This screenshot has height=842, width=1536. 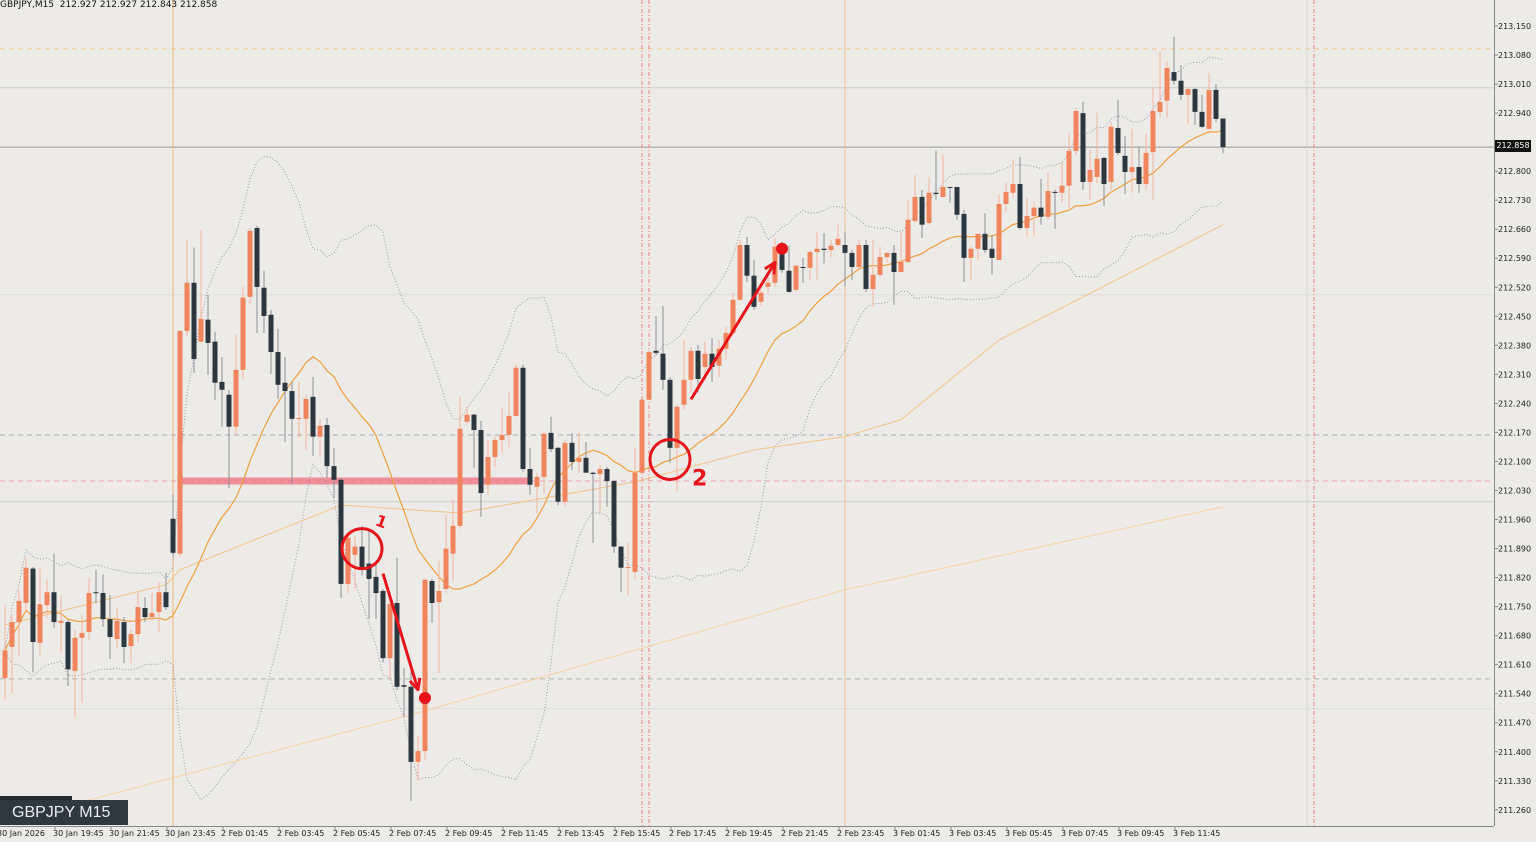 What do you see at coordinates (1514, 229) in the screenshot?
I see `price-tick-label: 212.660` at bounding box center [1514, 229].